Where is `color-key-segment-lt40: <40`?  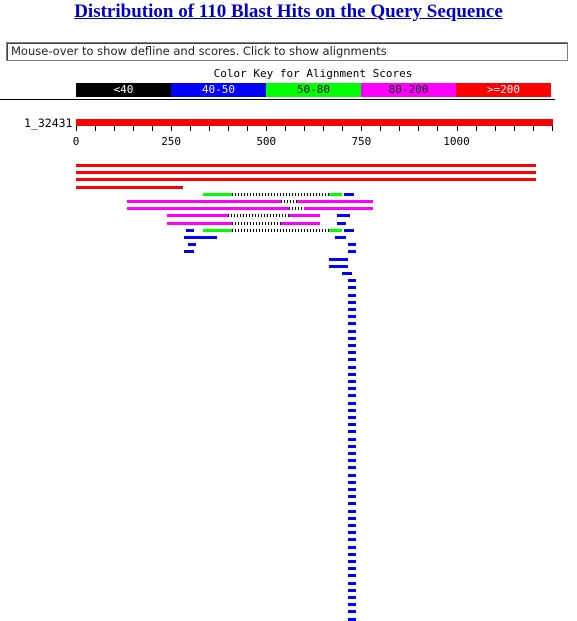
color-key-segment-lt40: <40 is located at coordinates (123, 90).